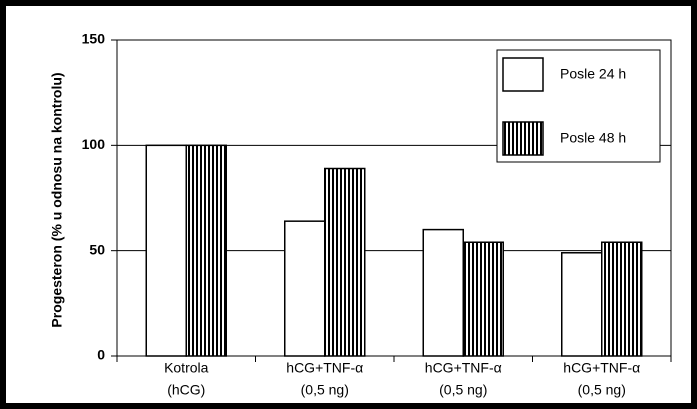 Image resolution: width=697 pixels, height=409 pixels. What do you see at coordinates (186, 390) in the screenshot?
I see `x-tick-label: (hCG)` at bounding box center [186, 390].